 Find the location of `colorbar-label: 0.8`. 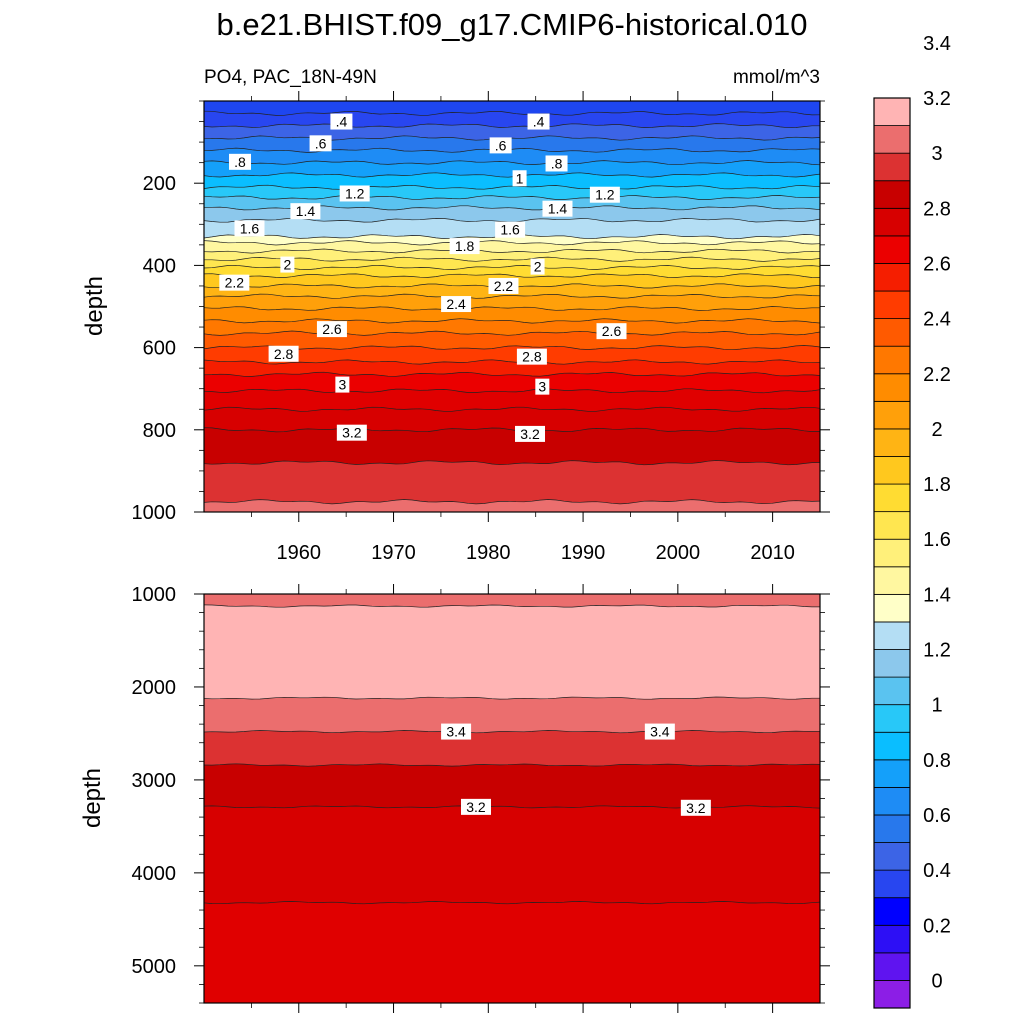

colorbar-label: 0.8 is located at coordinates (937, 761).